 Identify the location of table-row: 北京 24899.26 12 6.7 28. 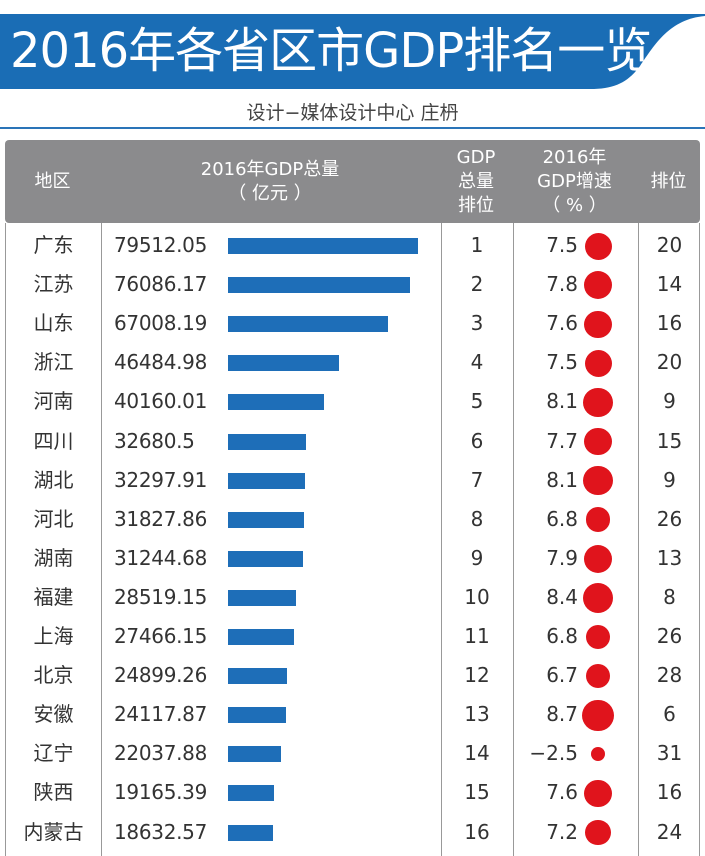
(353, 675).